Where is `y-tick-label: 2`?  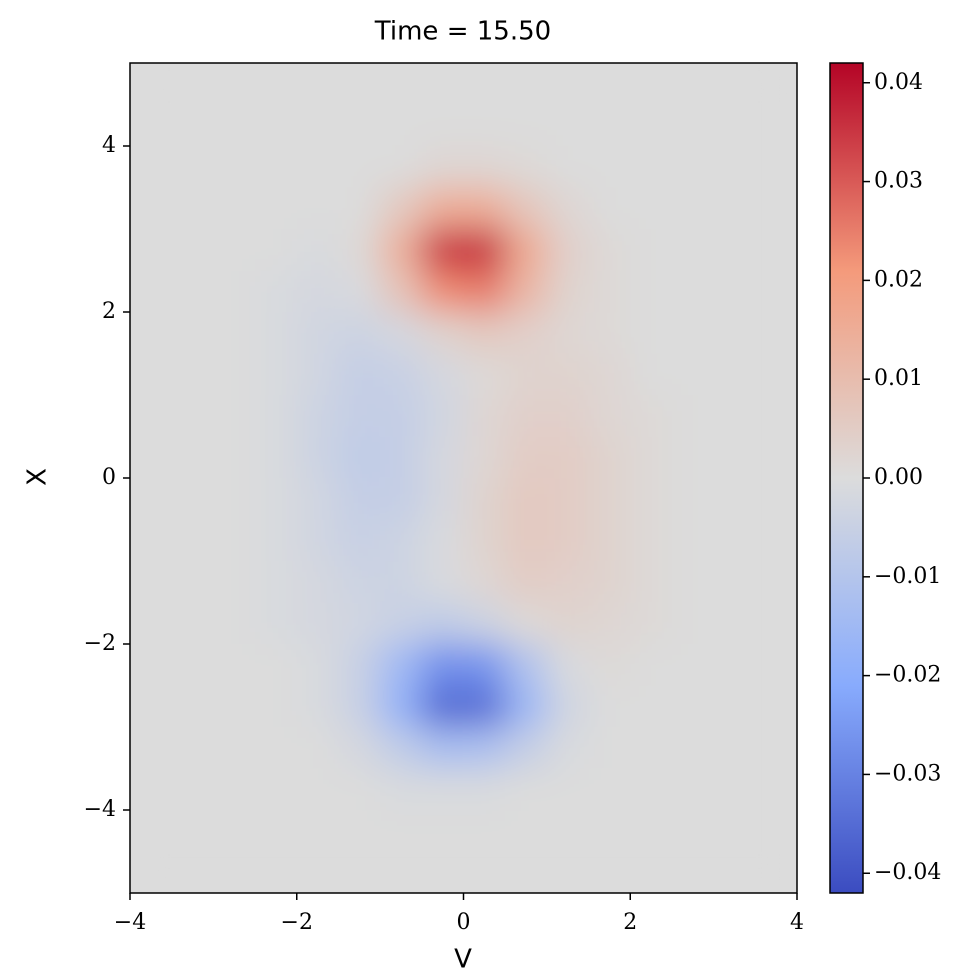
y-tick-label: 2 is located at coordinates (109, 311).